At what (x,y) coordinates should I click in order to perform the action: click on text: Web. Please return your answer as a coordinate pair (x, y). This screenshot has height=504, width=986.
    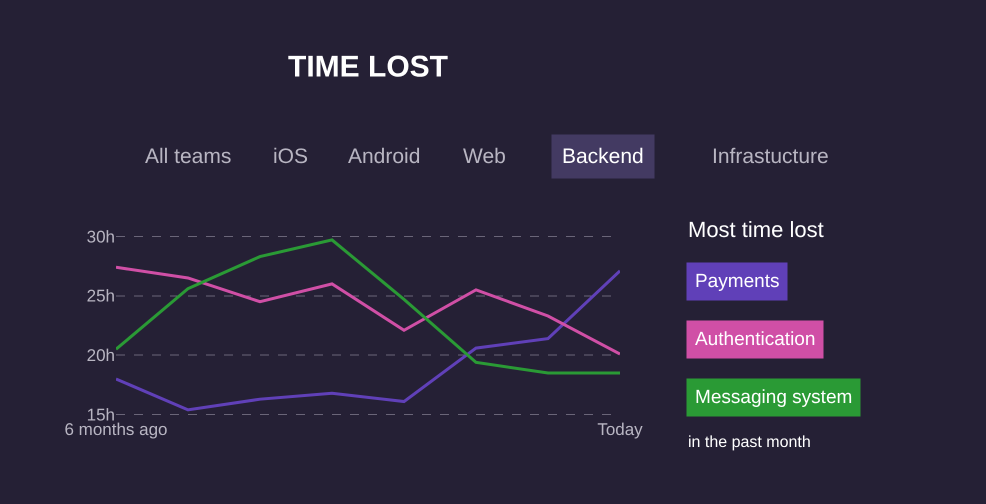
    Looking at the image, I should click on (484, 156).